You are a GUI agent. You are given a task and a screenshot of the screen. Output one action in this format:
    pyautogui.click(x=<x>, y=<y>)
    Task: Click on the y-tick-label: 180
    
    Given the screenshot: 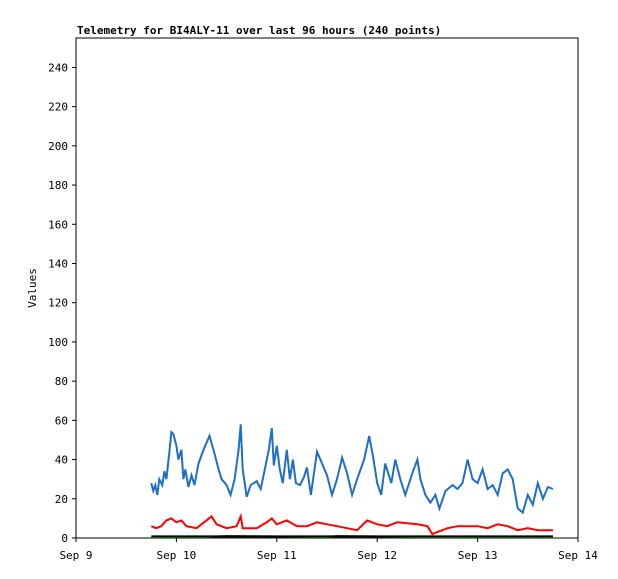 What is the action you would take?
    pyautogui.click(x=58, y=185)
    